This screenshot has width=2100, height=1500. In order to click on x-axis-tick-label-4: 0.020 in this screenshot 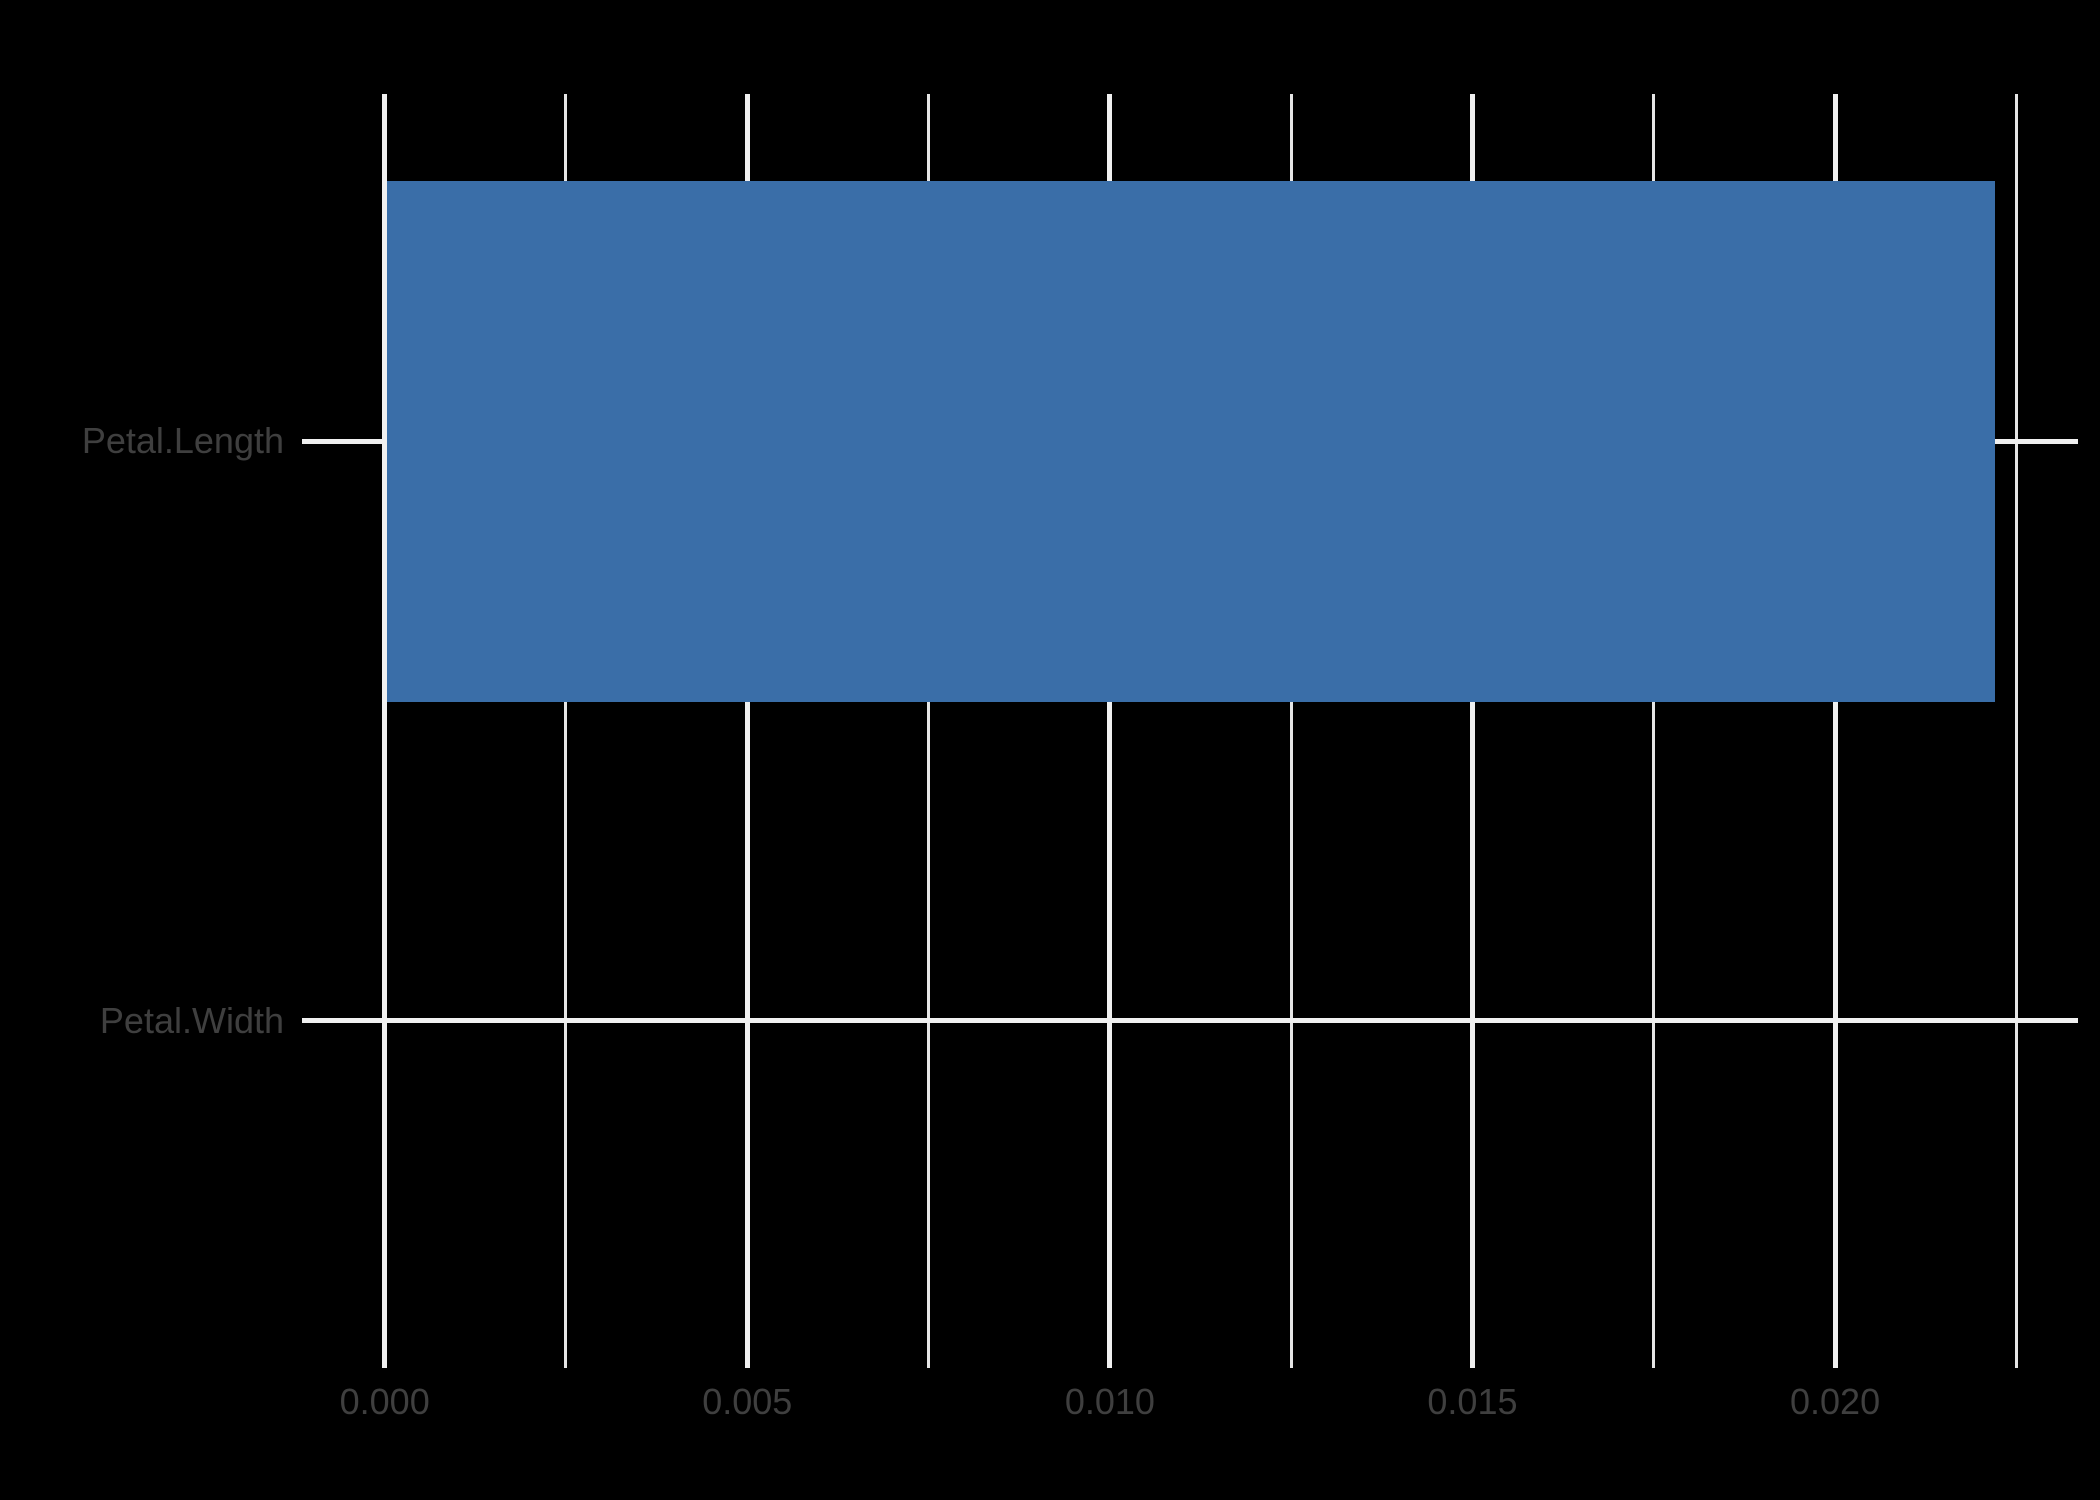, I will do `click(1835, 1401)`.